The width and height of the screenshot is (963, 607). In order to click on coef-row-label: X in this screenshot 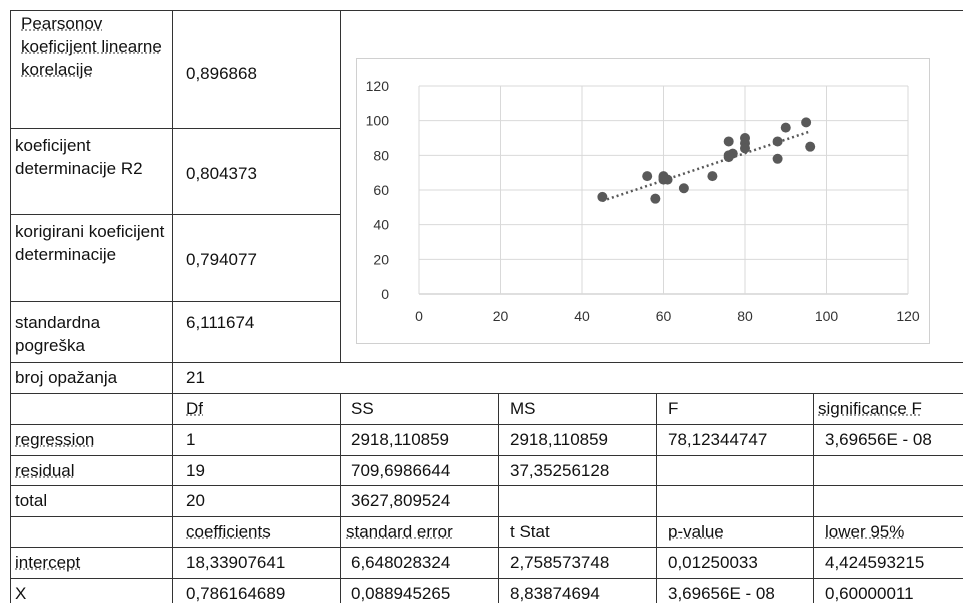, I will do `click(21, 593)`.